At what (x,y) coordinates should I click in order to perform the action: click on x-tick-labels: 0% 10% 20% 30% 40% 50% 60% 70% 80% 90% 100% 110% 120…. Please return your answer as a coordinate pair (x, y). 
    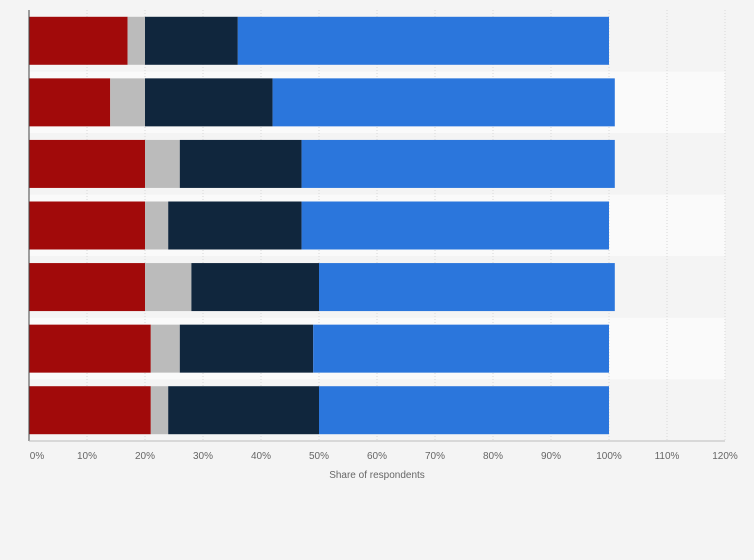
    Looking at the image, I should click on (384, 456).